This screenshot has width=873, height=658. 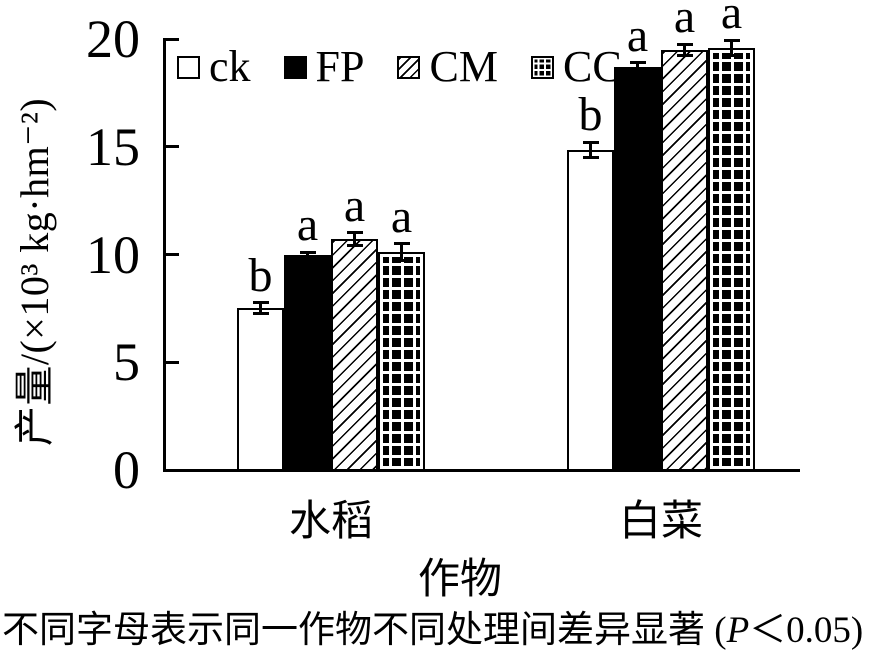 What do you see at coordinates (592, 66) in the screenshot?
I see `legend-label-cc: CC` at bounding box center [592, 66].